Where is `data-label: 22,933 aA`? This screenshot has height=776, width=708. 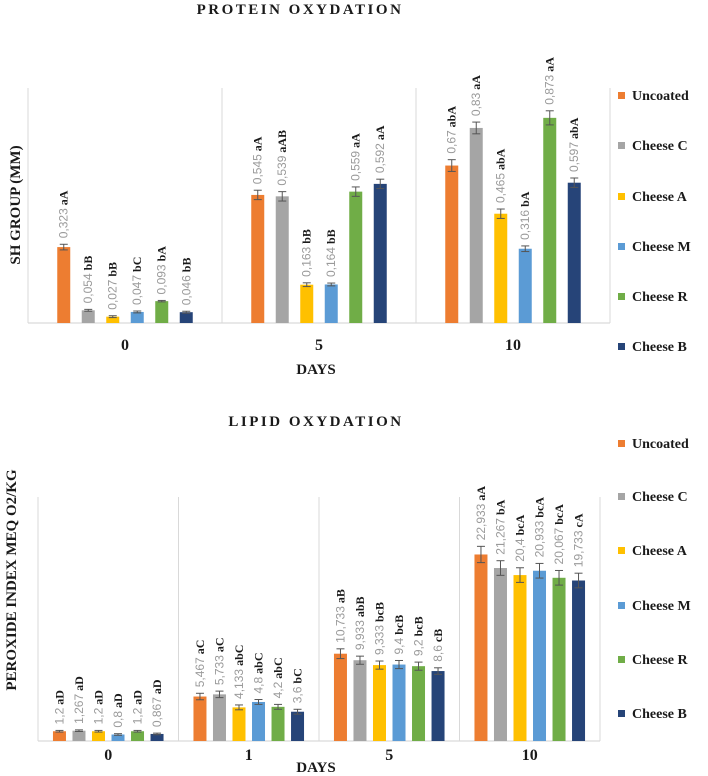
data-label: 22,933 aA is located at coordinates (481, 513).